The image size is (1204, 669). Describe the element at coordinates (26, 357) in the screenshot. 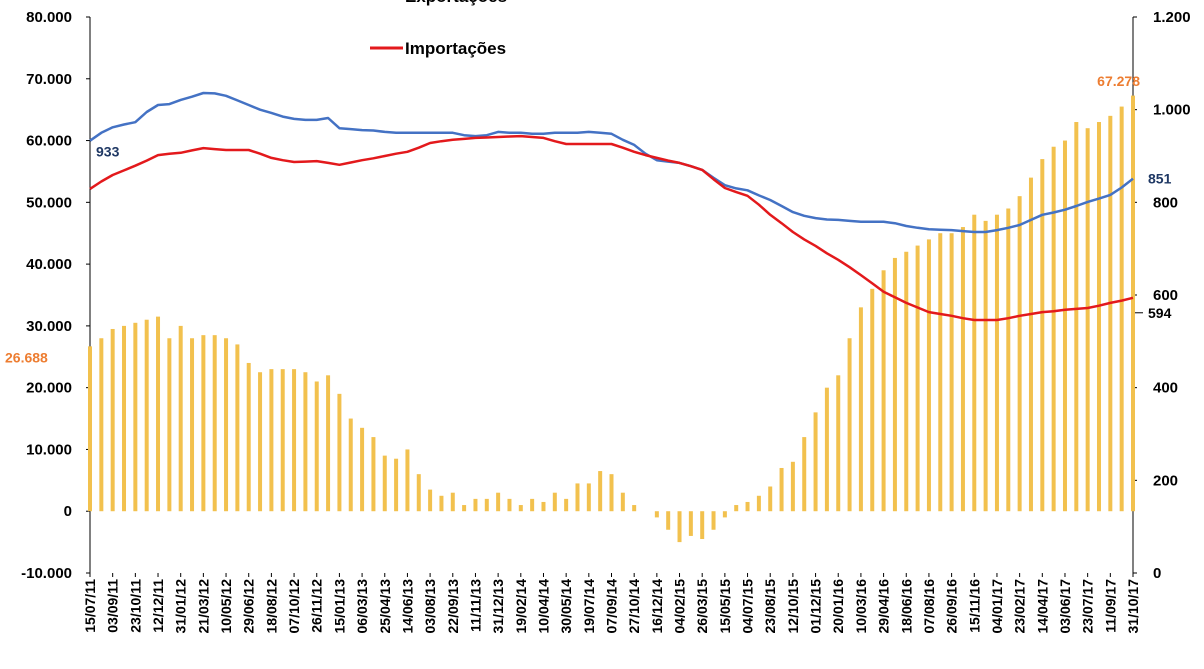

I see `value-label: 26.688` at that location.